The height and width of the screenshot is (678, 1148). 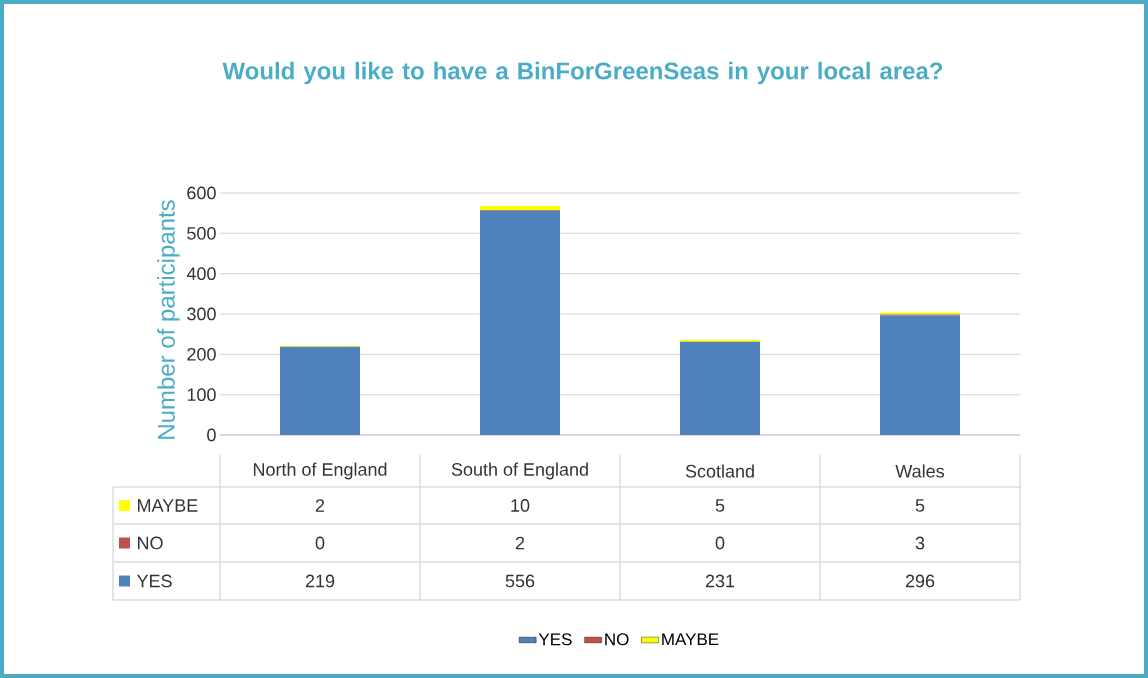 What do you see at coordinates (519, 471) in the screenshot?
I see `x-tick-label: South of England` at bounding box center [519, 471].